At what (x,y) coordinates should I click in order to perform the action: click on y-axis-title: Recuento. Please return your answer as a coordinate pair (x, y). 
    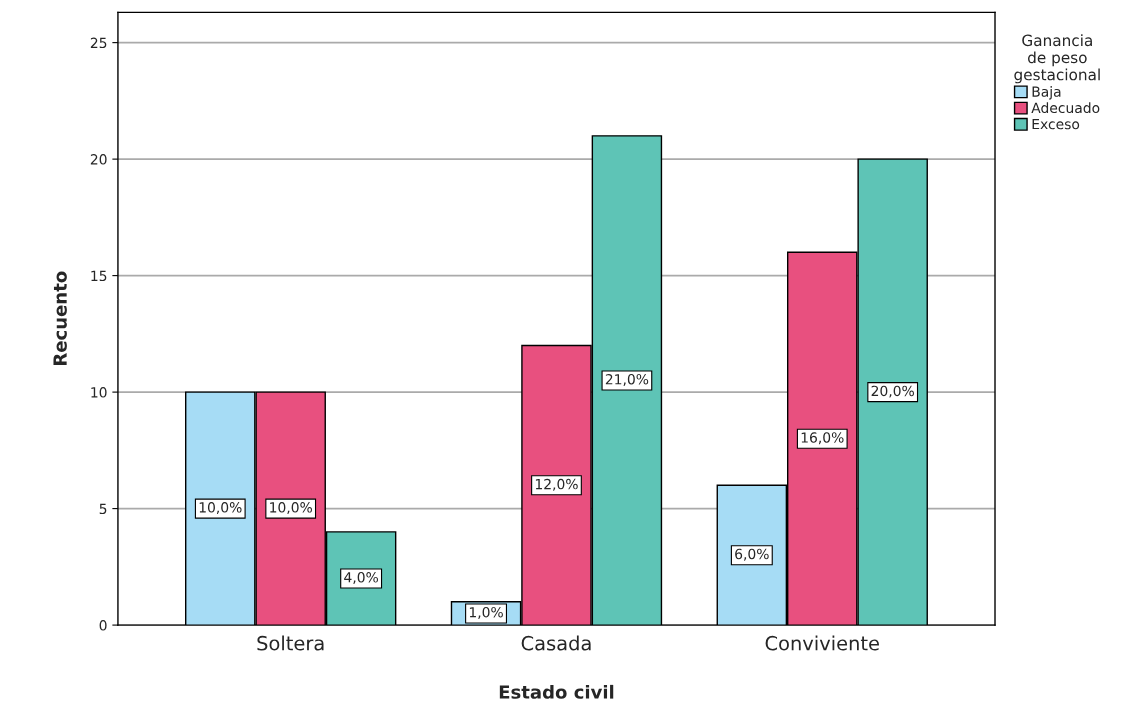
    Looking at the image, I should click on (60, 318).